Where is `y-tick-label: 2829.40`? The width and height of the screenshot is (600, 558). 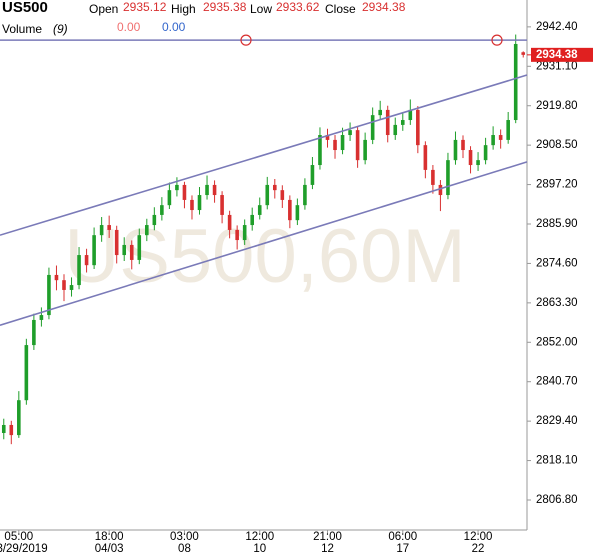 y-tick-label: 2829.40 is located at coordinates (557, 421).